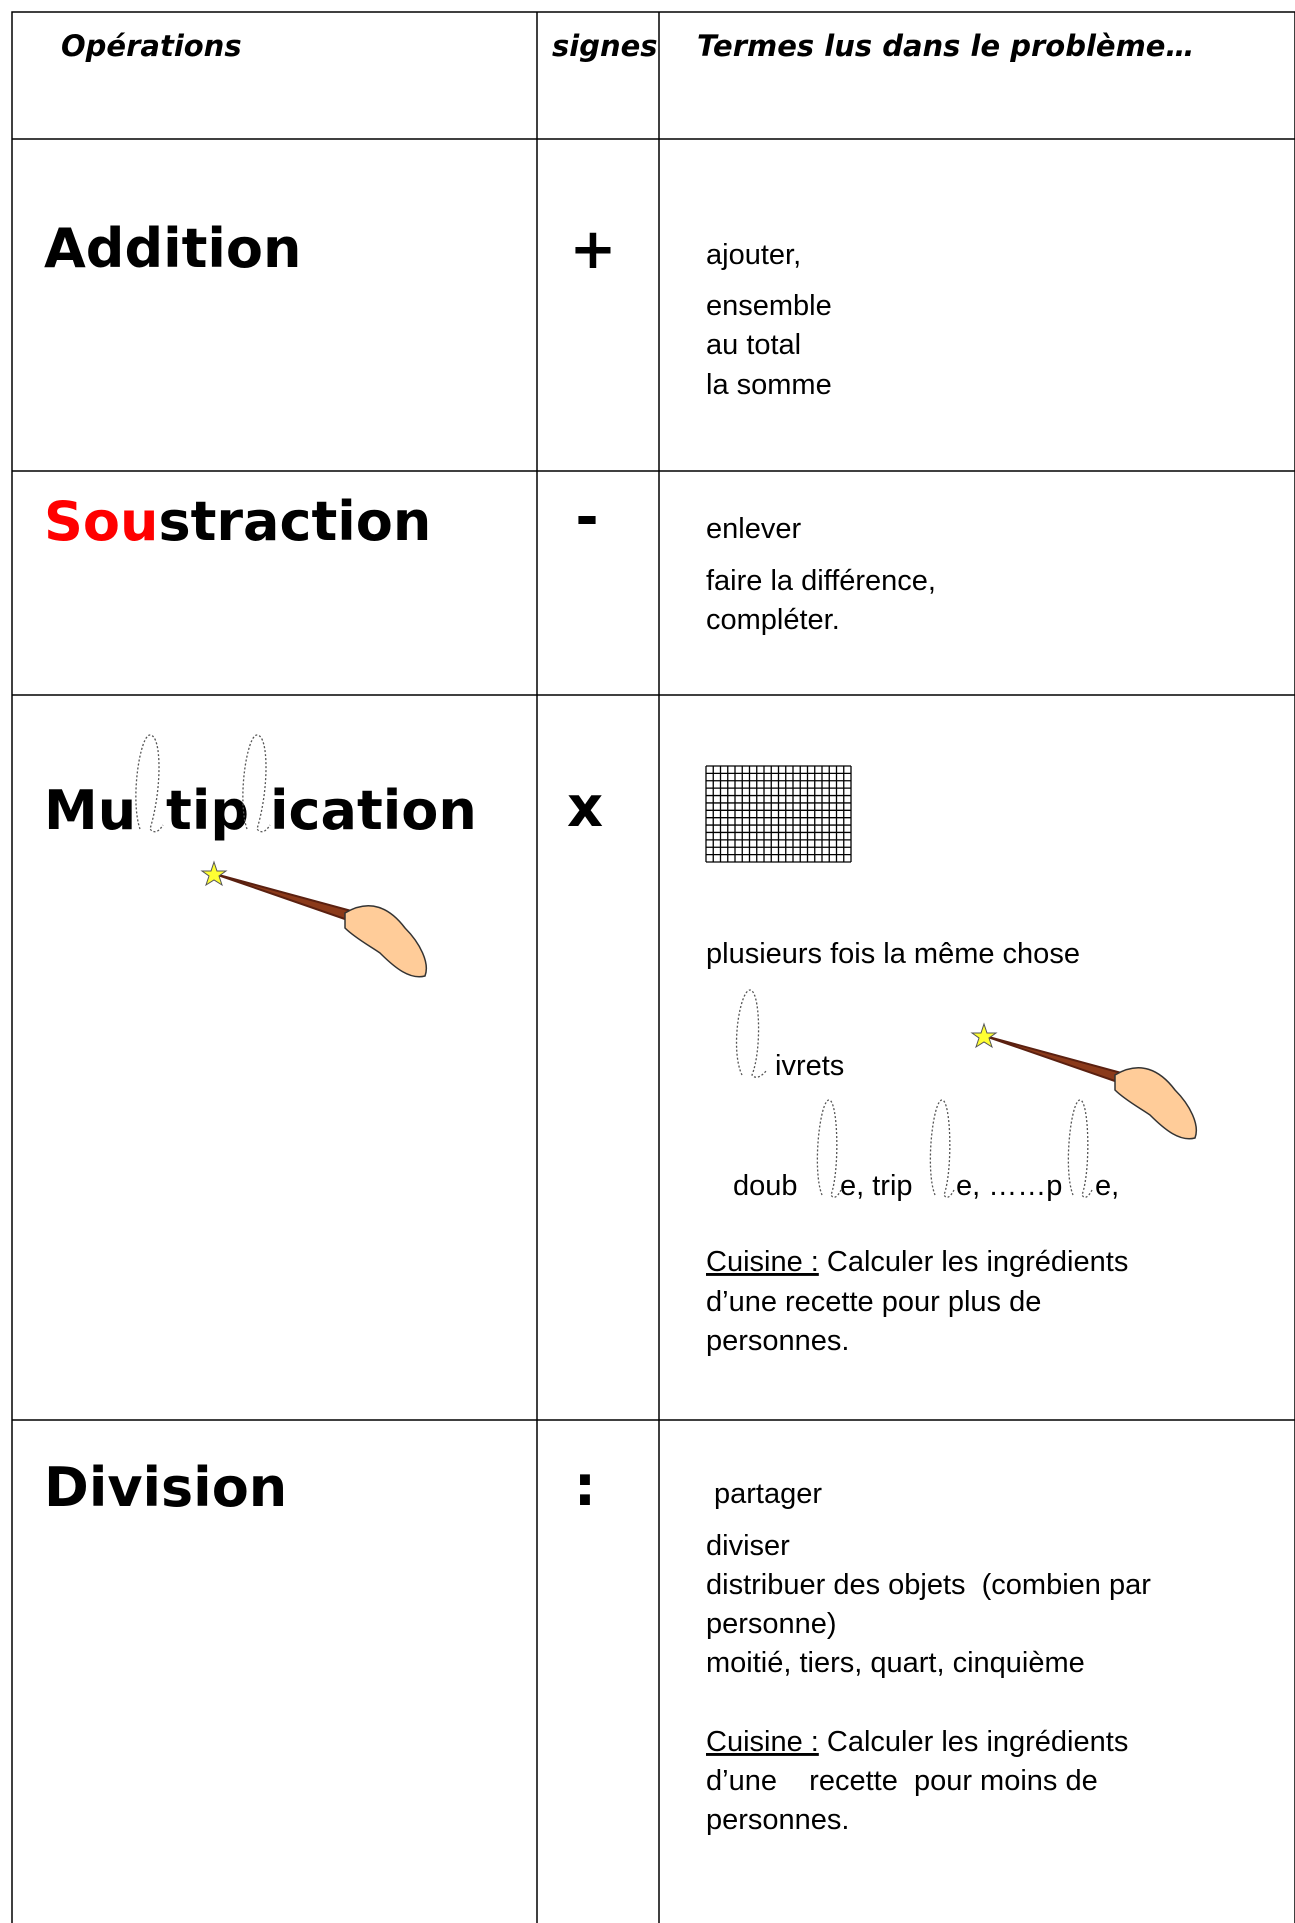 The width and height of the screenshot is (1295, 1923). What do you see at coordinates (773, 620) in the screenshot?
I see `term: compléter.` at bounding box center [773, 620].